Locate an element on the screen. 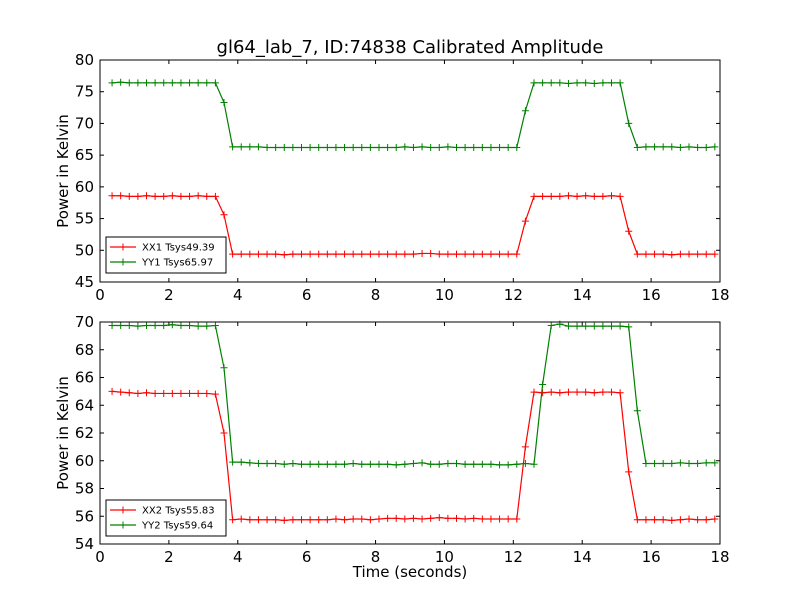 The height and width of the screenshot is (600, 800). y-tick-label: 54 is located at coordinates (84, 544).